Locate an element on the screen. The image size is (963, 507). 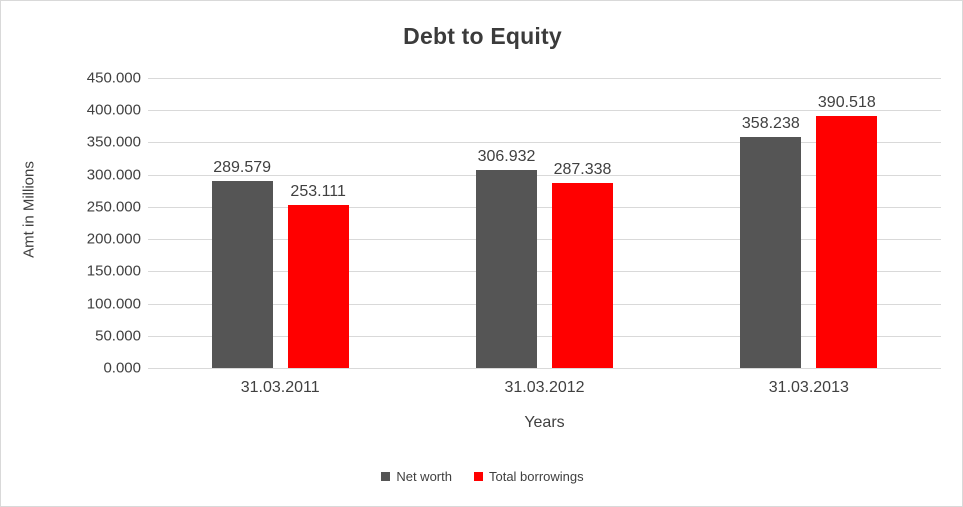
y-axis-tick-label: 350.000 is located at coordinates (113, 142).